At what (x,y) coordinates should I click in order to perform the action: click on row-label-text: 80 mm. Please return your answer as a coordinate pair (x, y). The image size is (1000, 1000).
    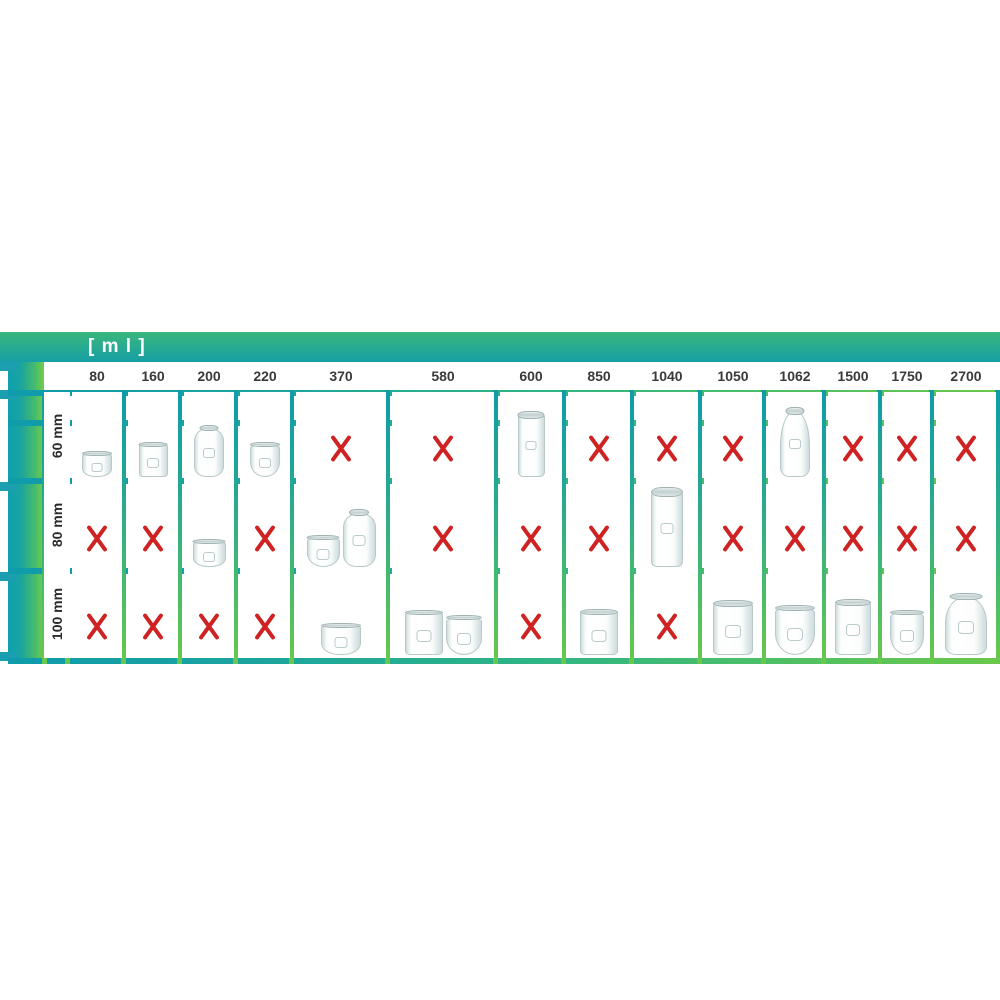
    Looking at the image, I should click on (57, 525).